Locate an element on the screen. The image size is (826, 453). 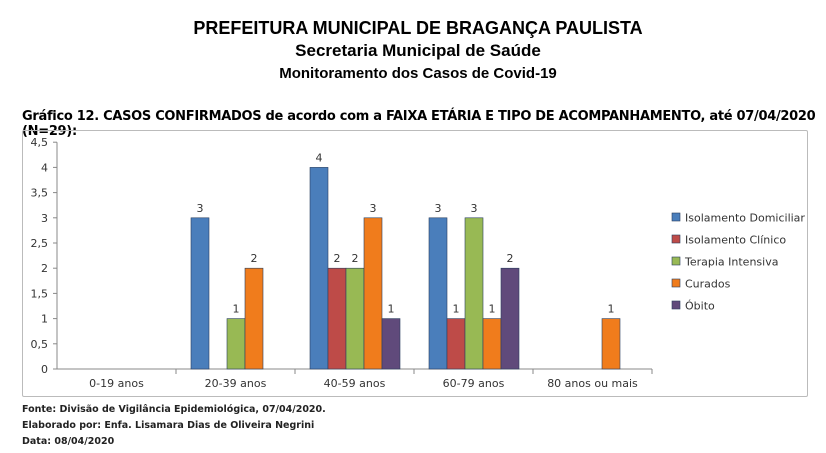
legend-label: Óbito is located at coordinates (700, 306).